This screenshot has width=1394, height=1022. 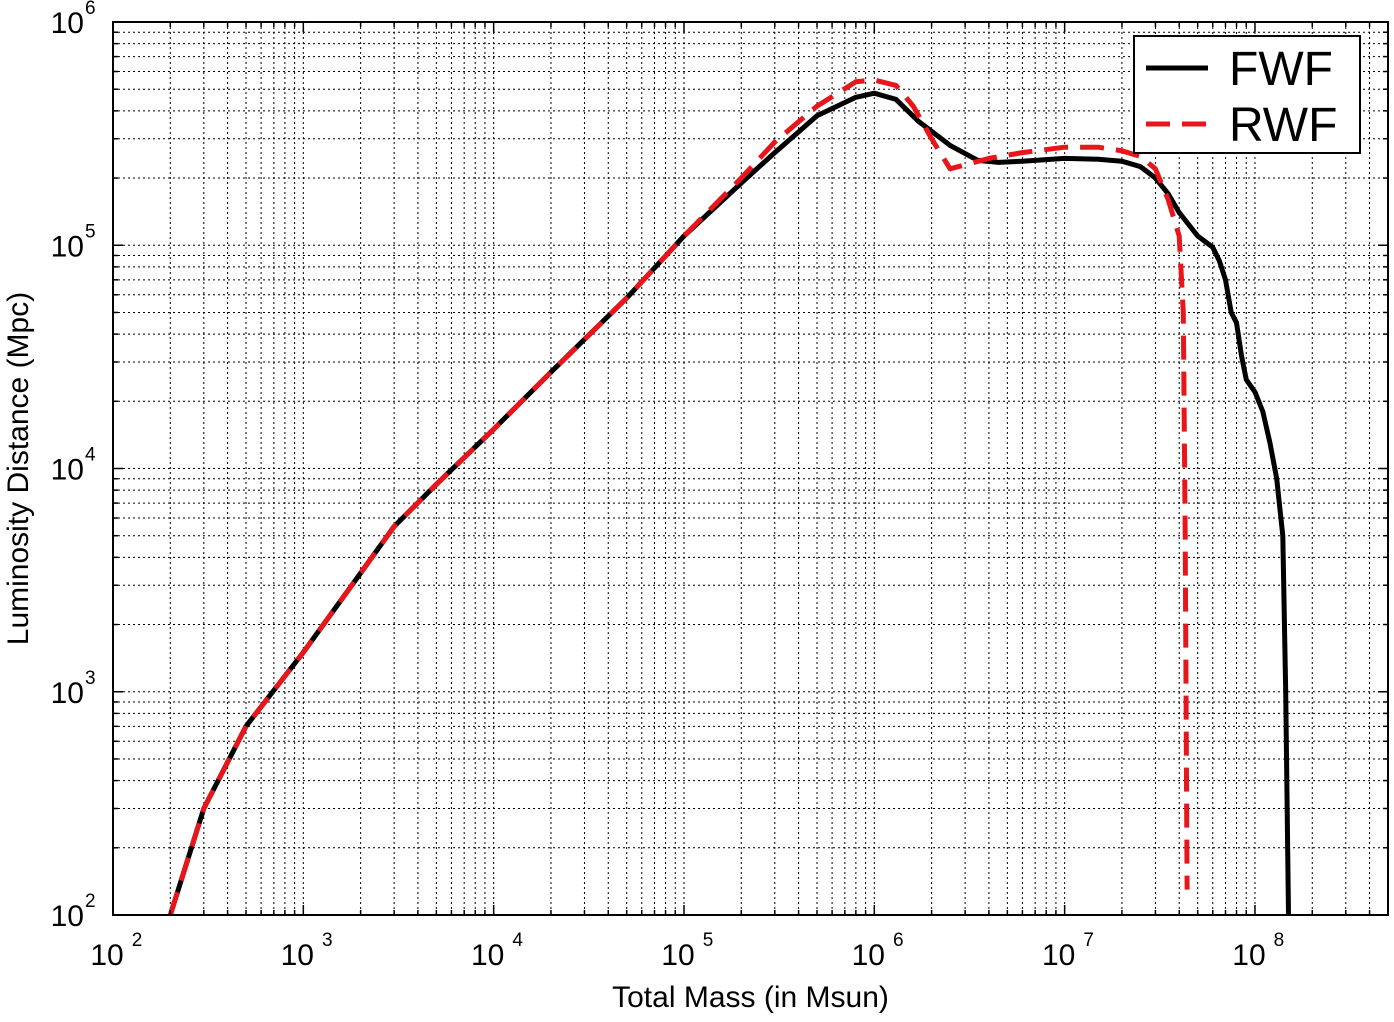 I want to click on x-tick-label-exponent: 6, so click(x=898, y=940).